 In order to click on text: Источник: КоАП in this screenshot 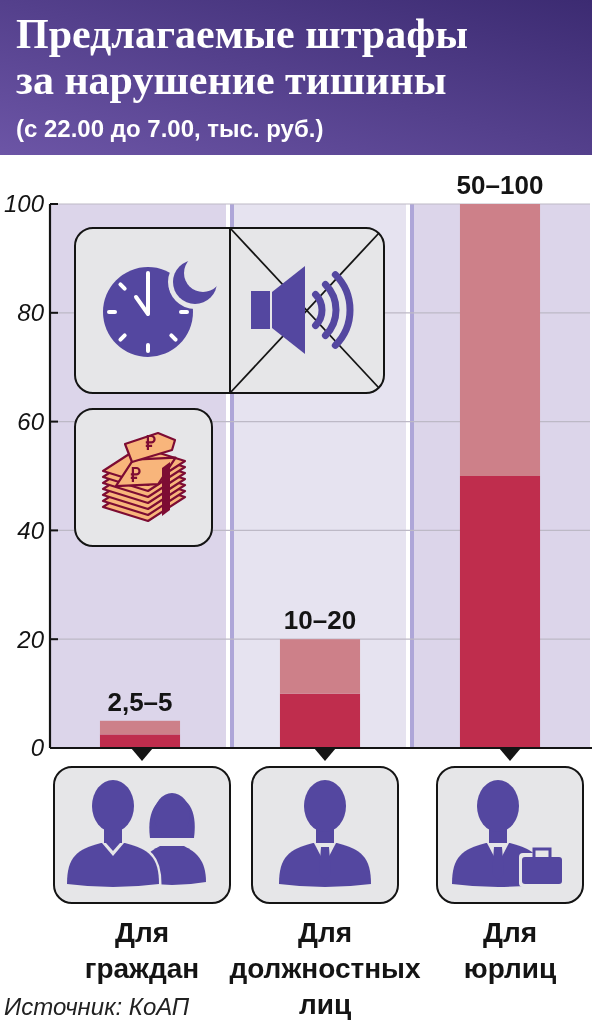, I will do `click(97, 1006)`.